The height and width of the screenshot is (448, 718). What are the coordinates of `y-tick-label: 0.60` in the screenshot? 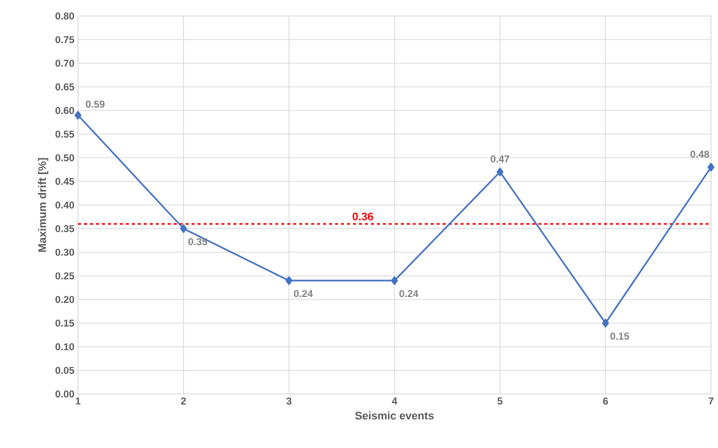 It's located at (64, 110).